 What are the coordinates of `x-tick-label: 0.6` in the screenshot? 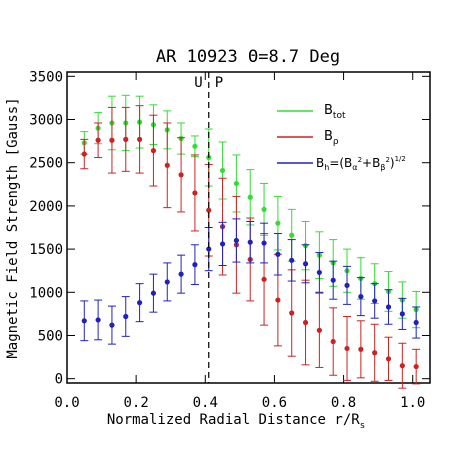 It's located at (274, 403).